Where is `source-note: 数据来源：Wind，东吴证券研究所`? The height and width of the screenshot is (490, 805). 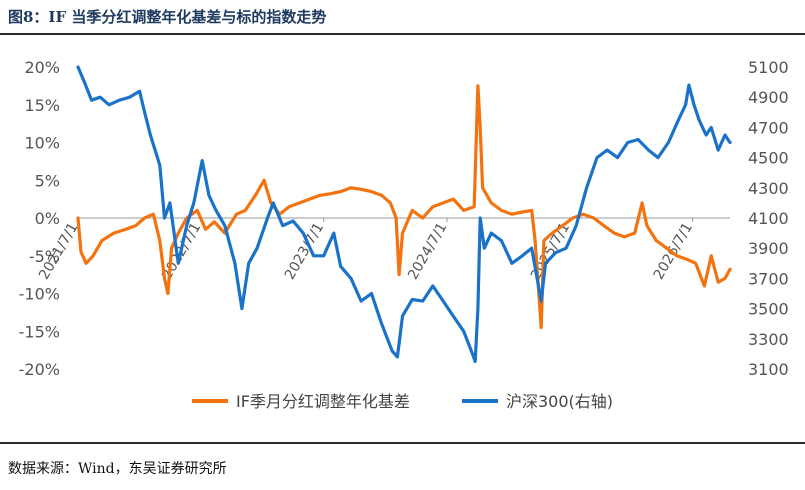
source-note: 数据来源：Wind，东吴证券研究所 is located at coordinates (117, 469).